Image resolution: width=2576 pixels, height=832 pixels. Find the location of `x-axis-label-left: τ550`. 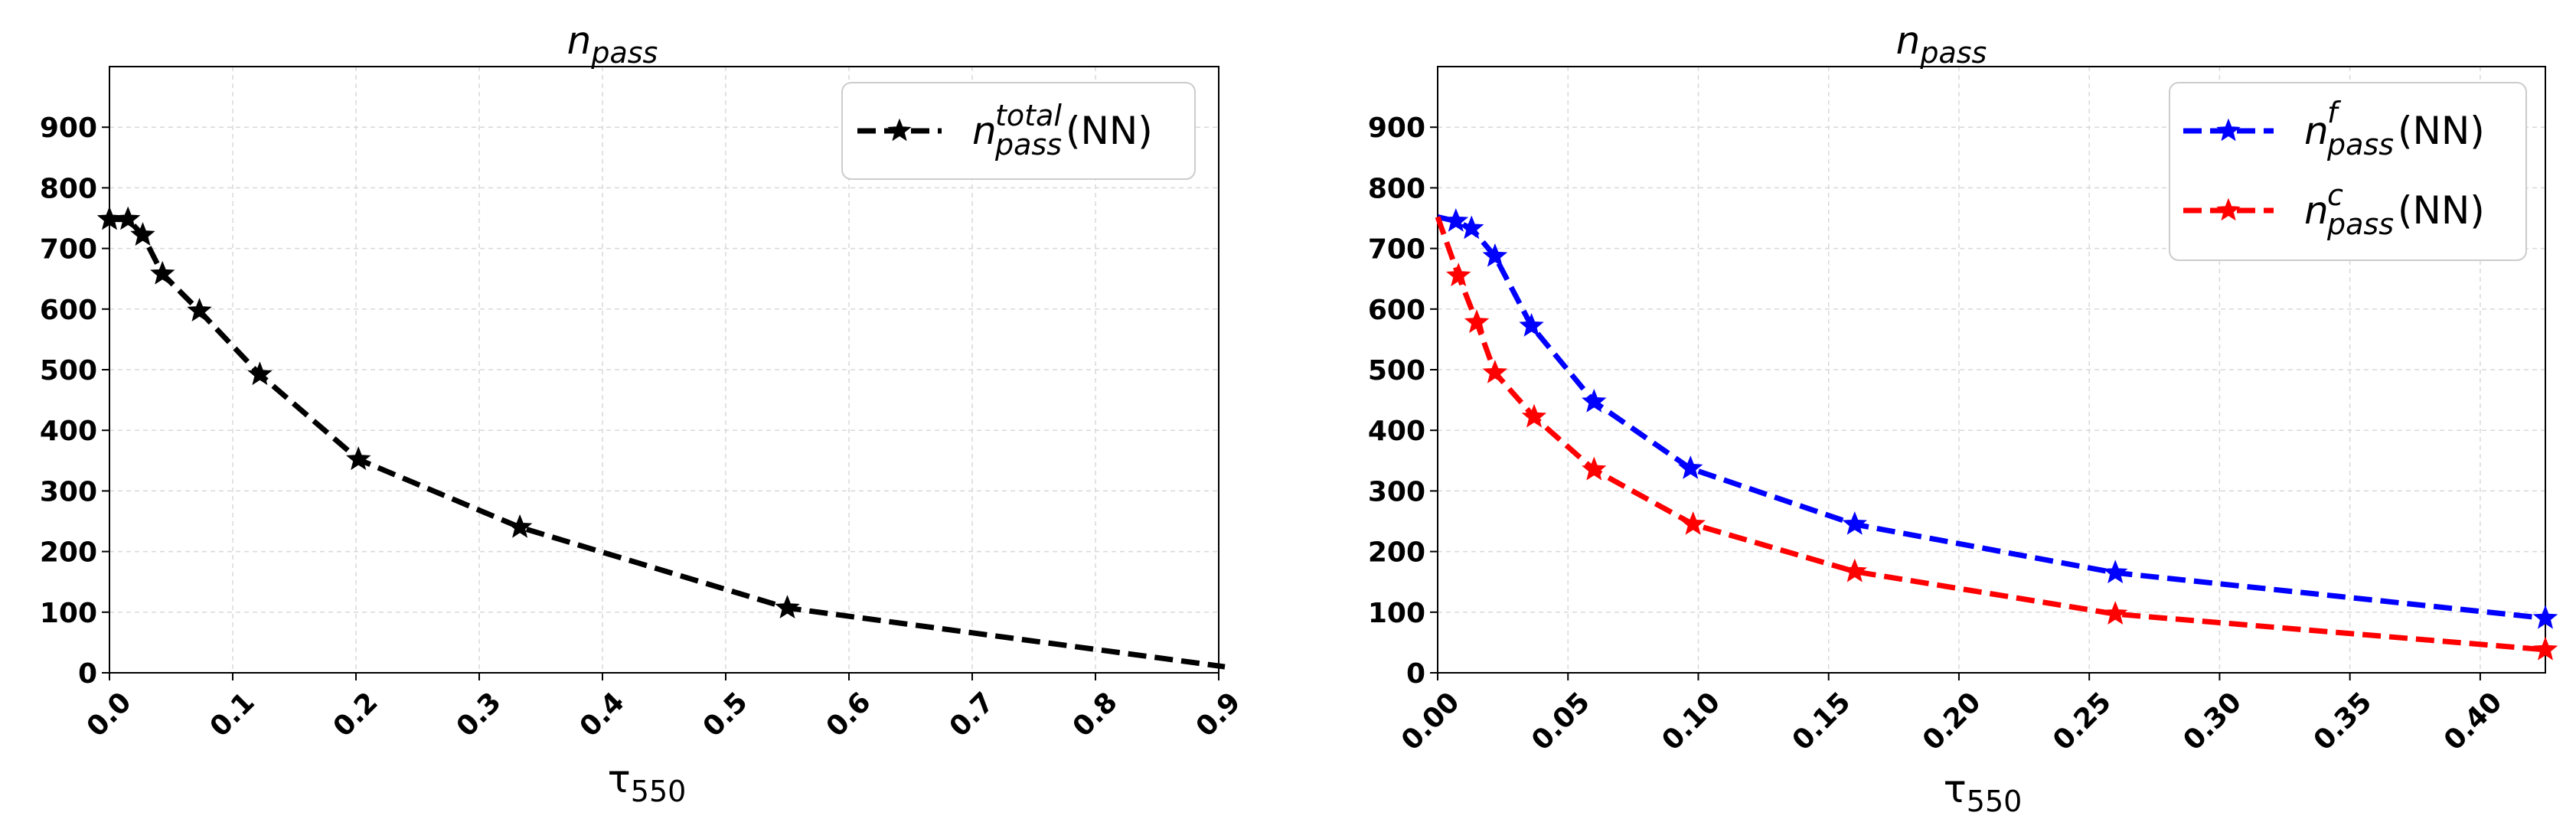

x-axis-label-left: τ550 is located at coordinates (647, 782).